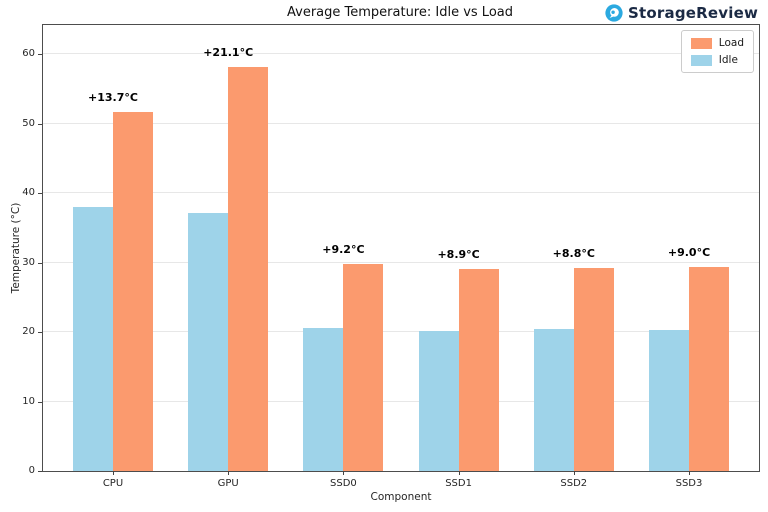 This screenshot has height=512, width=768. I want to click on x-tick-label-ssd1: SSD1, so click(458, 483).